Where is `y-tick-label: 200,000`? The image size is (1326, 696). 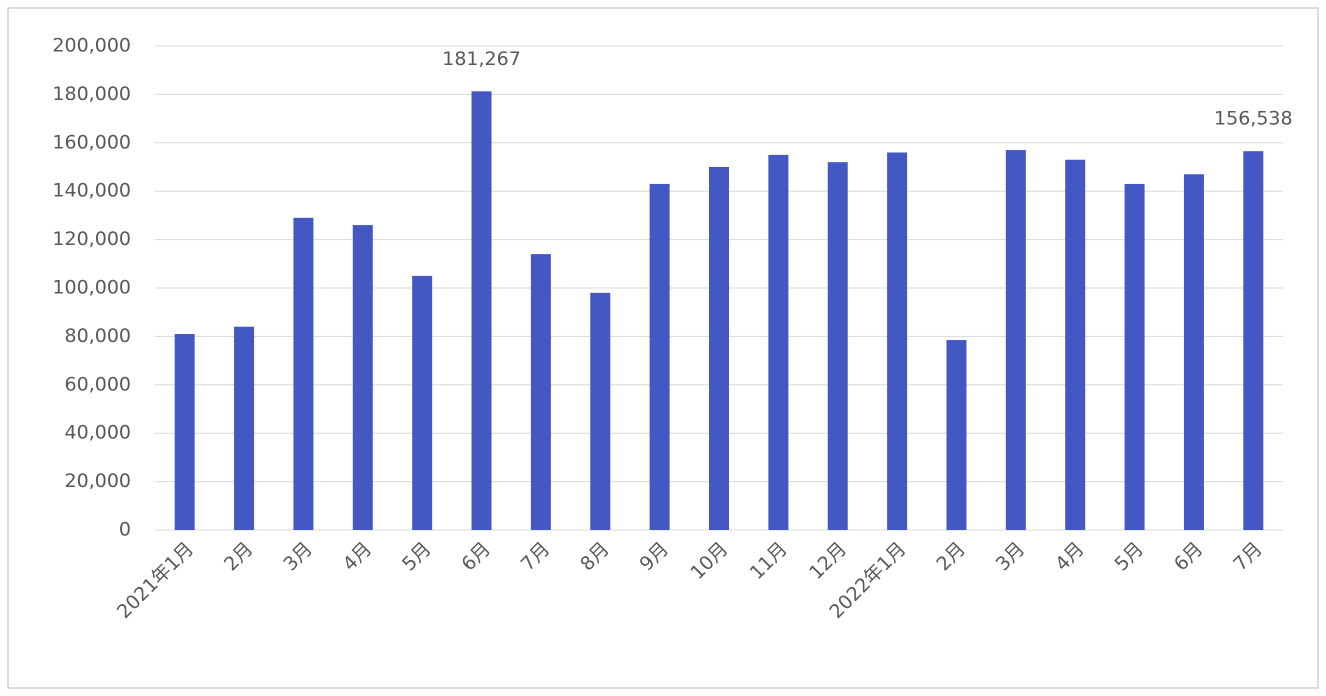 y-tick-label: 200,000 is located at coordinates (91, 46).